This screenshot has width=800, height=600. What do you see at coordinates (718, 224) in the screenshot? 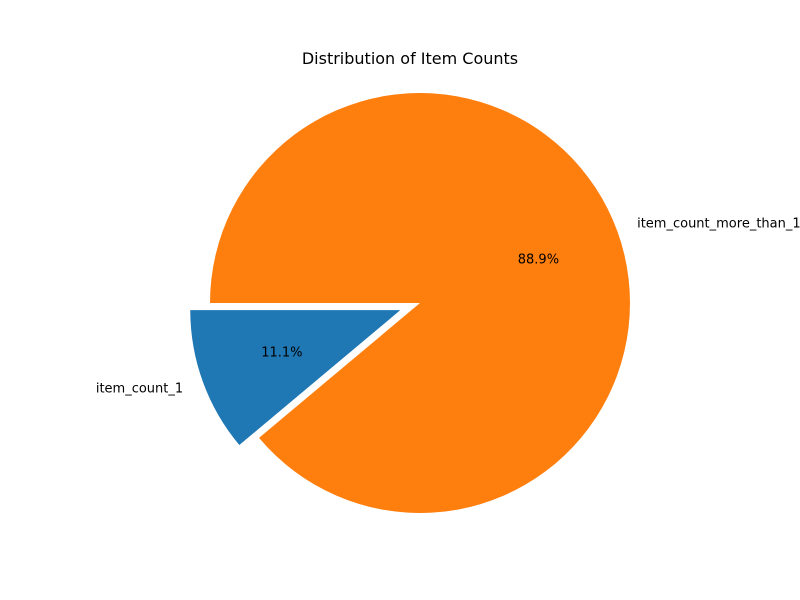
I see `pie-category-label-item-count-more-than-1: item_count_more_than_1` at bounding box center [718, 224].